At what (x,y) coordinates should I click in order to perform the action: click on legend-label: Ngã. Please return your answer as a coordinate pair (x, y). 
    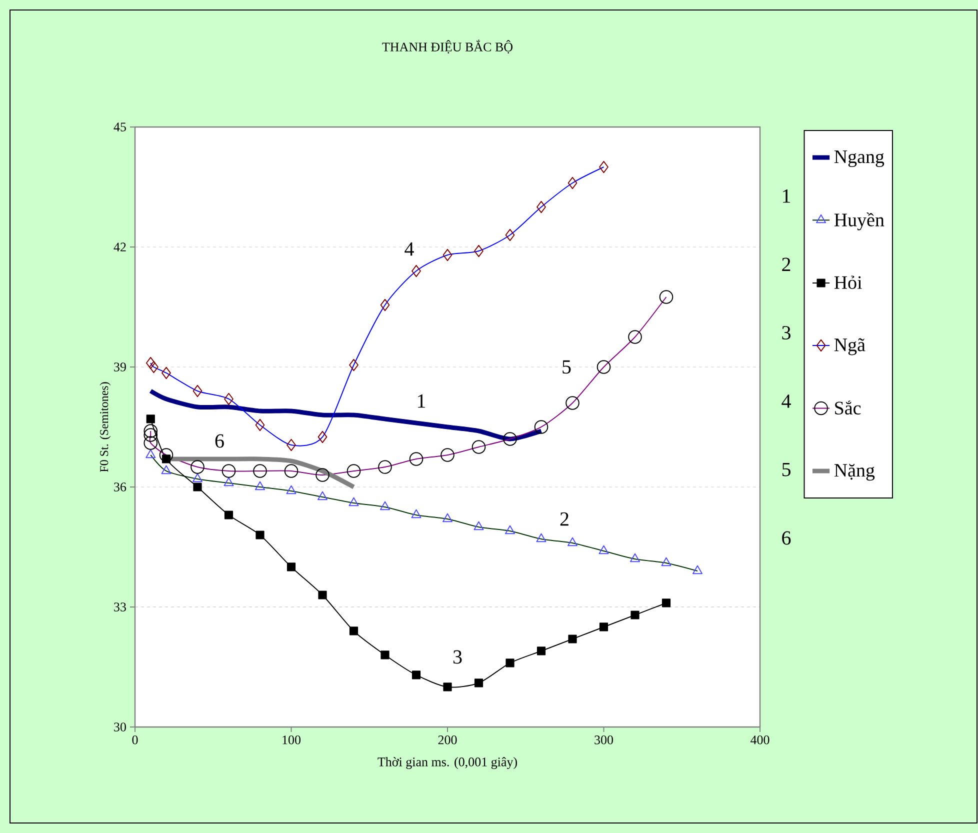
    Looking at the image, I should click on (850, 347).